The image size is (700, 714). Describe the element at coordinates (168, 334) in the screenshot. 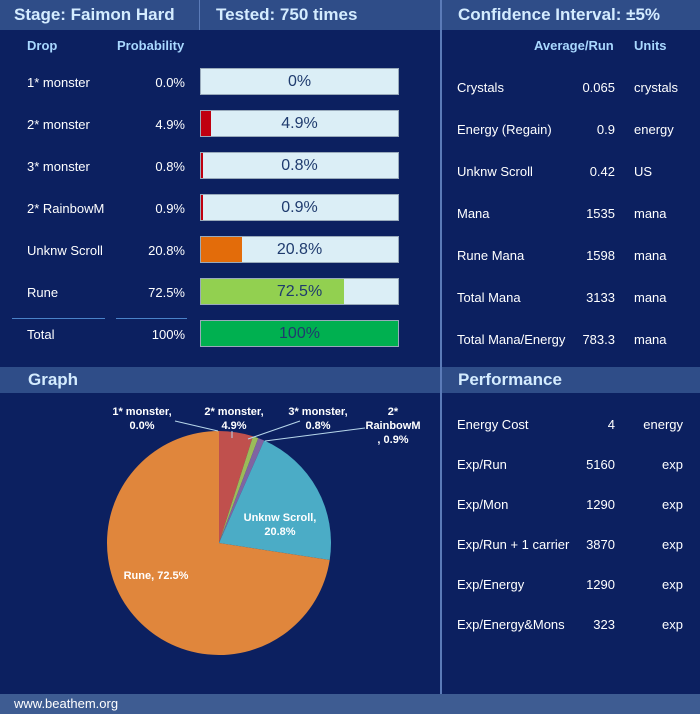

I see `total-prob: 100%` at that location.